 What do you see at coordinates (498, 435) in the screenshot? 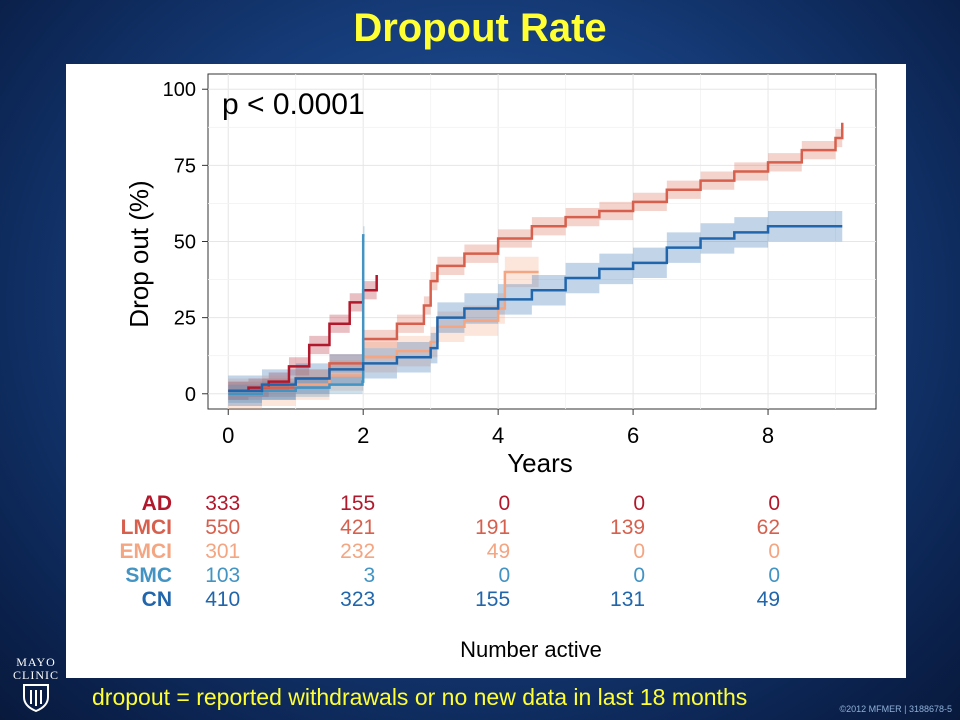
I see `x-tick-label: 4` at bounding box center [498, 435].